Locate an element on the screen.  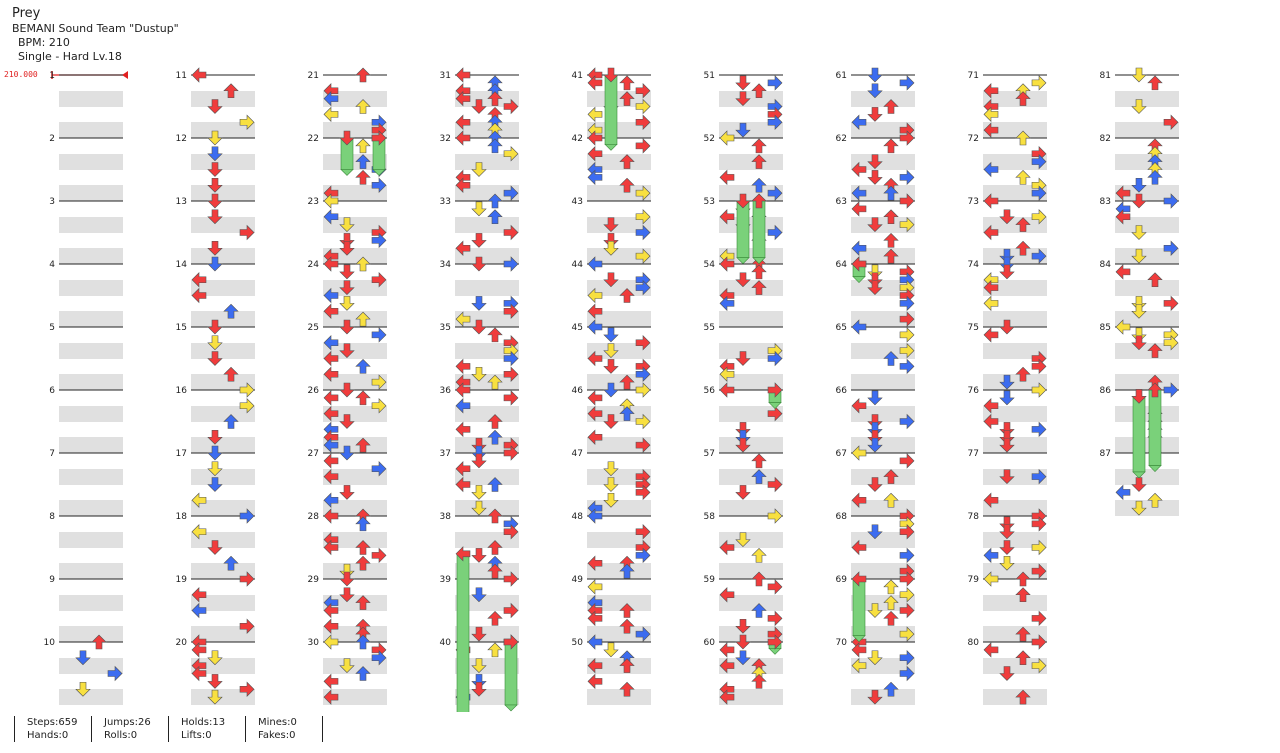
hold-body is located at coordinates (859, 607).